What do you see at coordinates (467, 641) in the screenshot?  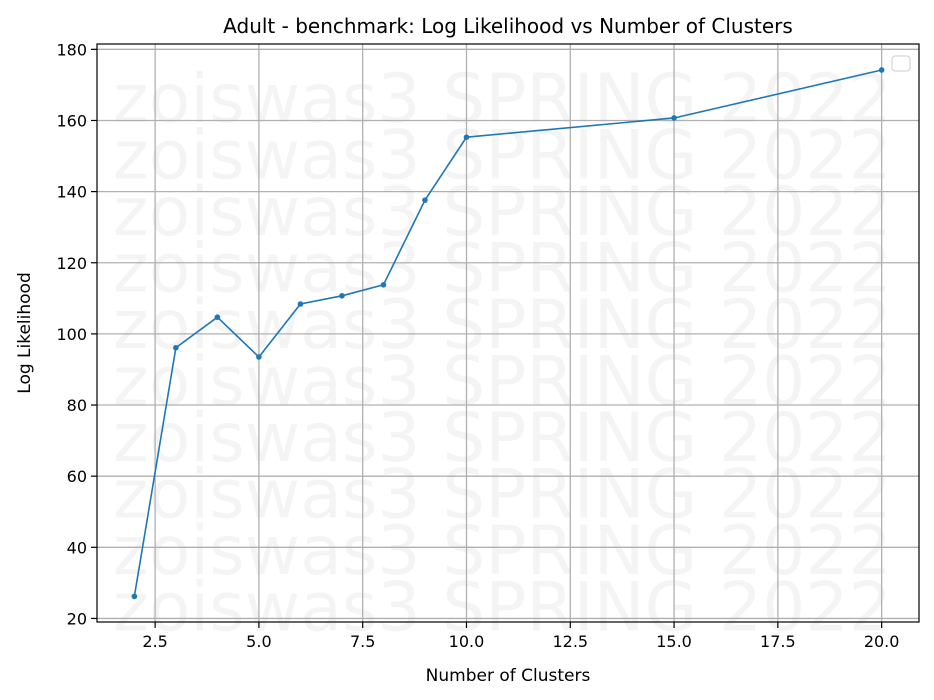 I see `x-tick-label: 10.0` at bounding box center [467, 641].